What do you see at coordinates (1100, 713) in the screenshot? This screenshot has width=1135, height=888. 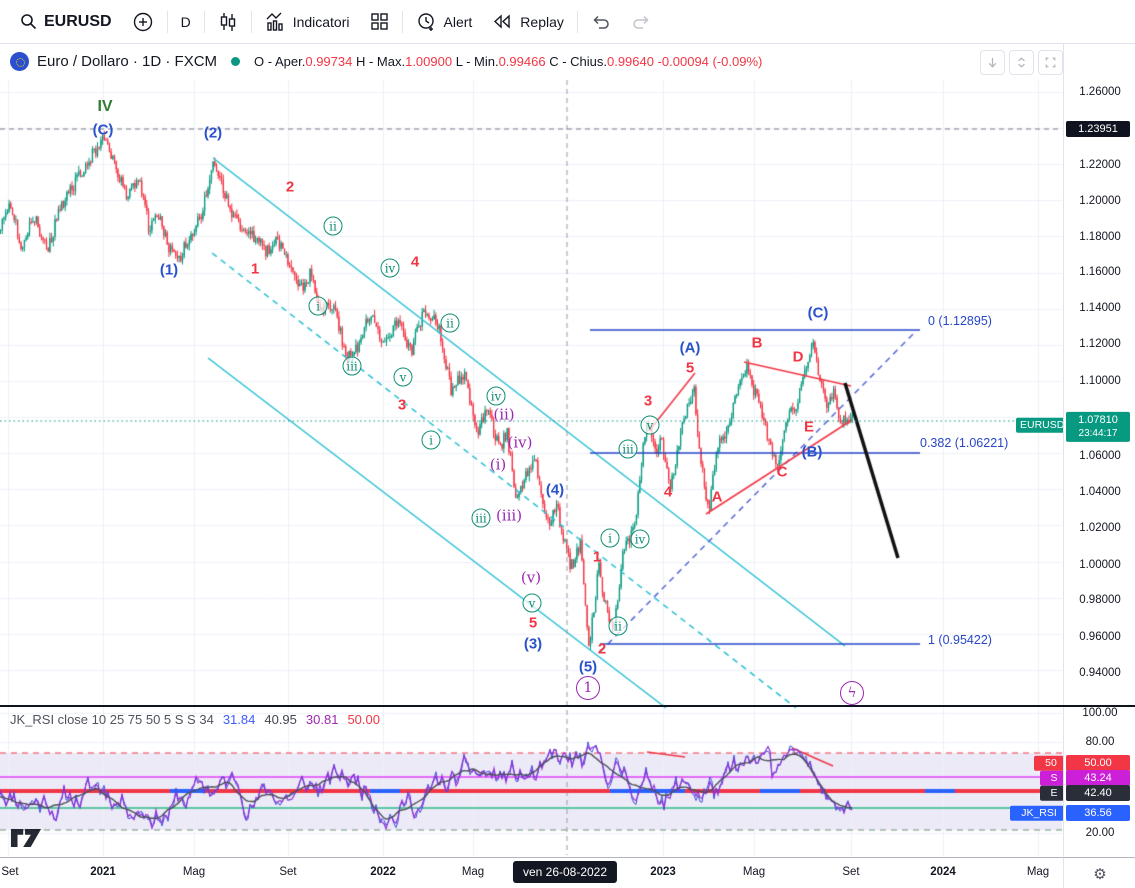 I see `price-axis-tick: 100.00` at bounding box center [1100, 713].